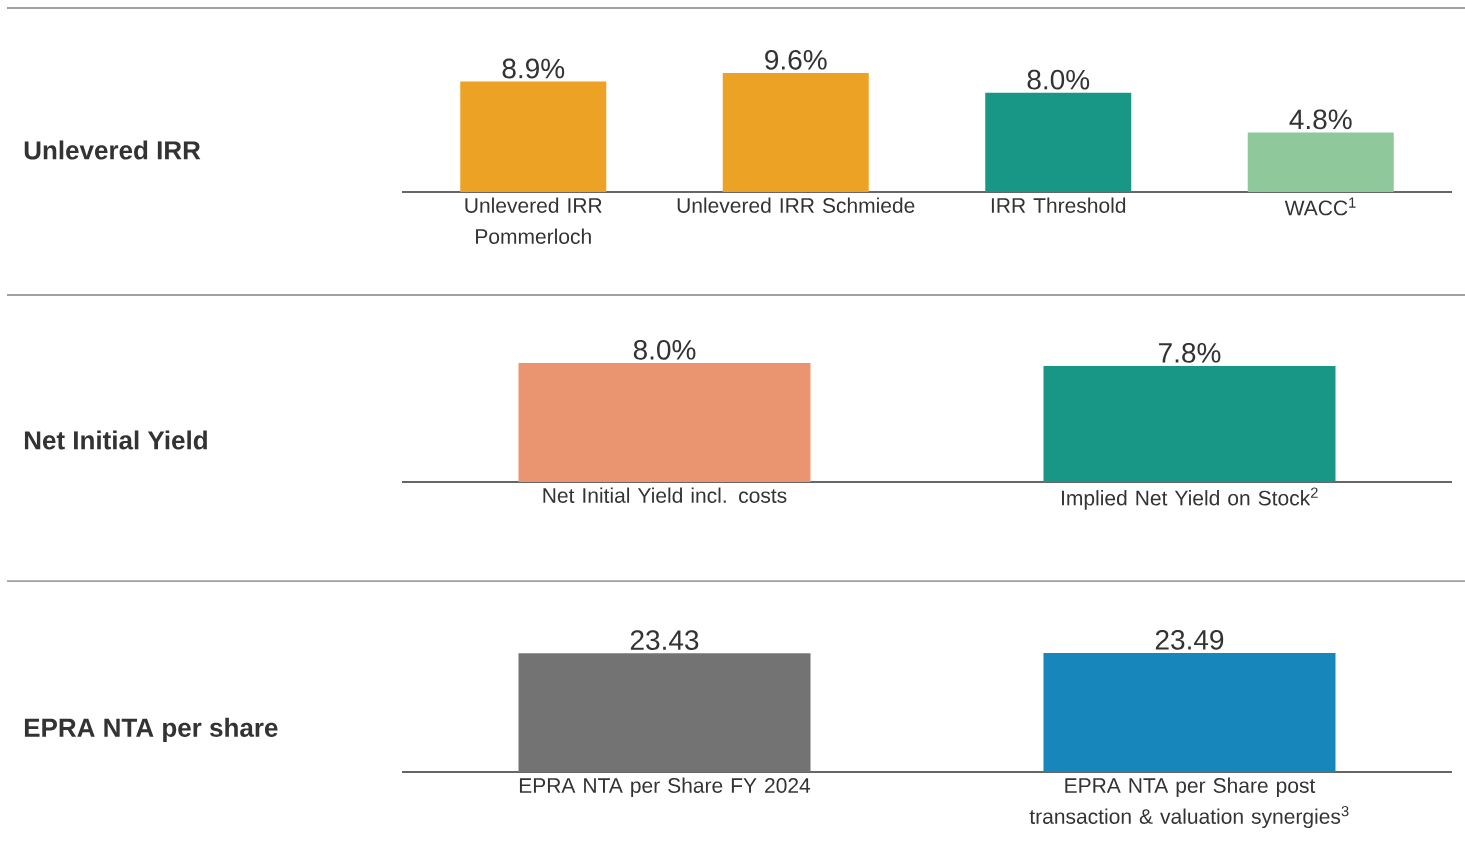 This screenshot has height=862, width=1465. What do you see at coordinates (1320, 119) in the screenshot?
I see `data-label: 4.8%` at bounding box center [1320, 119].